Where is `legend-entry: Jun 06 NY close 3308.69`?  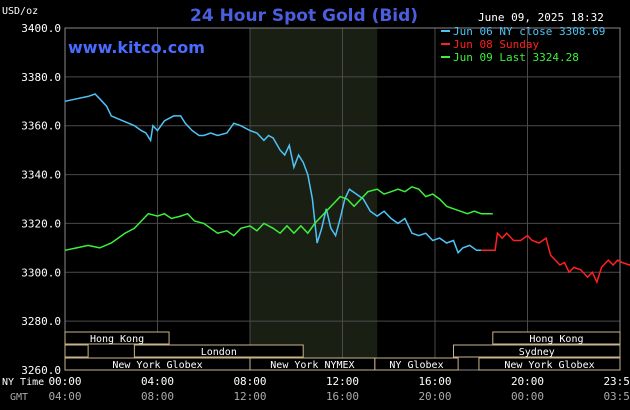
legend-entry: Jun 06 NY close 3308.69 is located at coordinates (529, 31).